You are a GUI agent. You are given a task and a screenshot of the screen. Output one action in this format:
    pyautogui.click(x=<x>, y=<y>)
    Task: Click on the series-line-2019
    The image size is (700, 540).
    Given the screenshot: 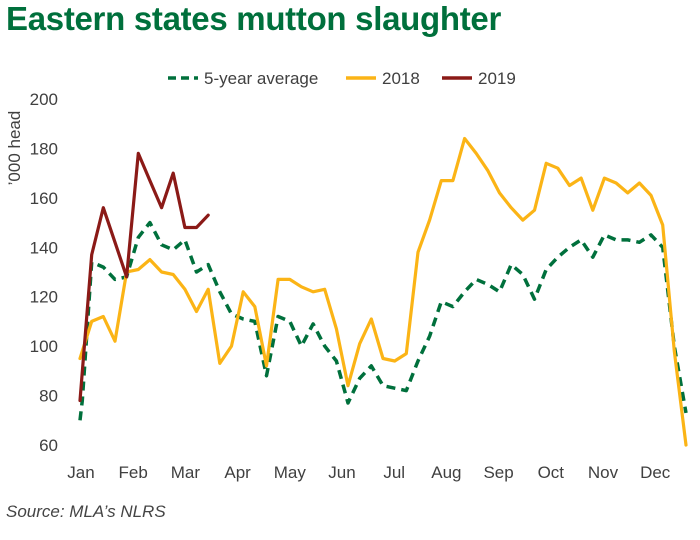 What is the action you would take?
    pyautogui.click(x=144, y=277)
    